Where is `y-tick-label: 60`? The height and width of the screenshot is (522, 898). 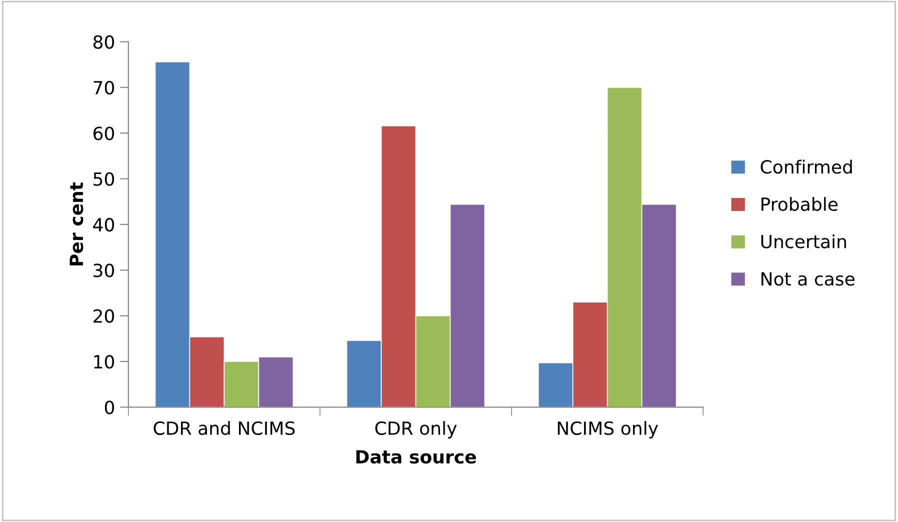
y-tick-label: 60 is located at coordinates (104, 133).